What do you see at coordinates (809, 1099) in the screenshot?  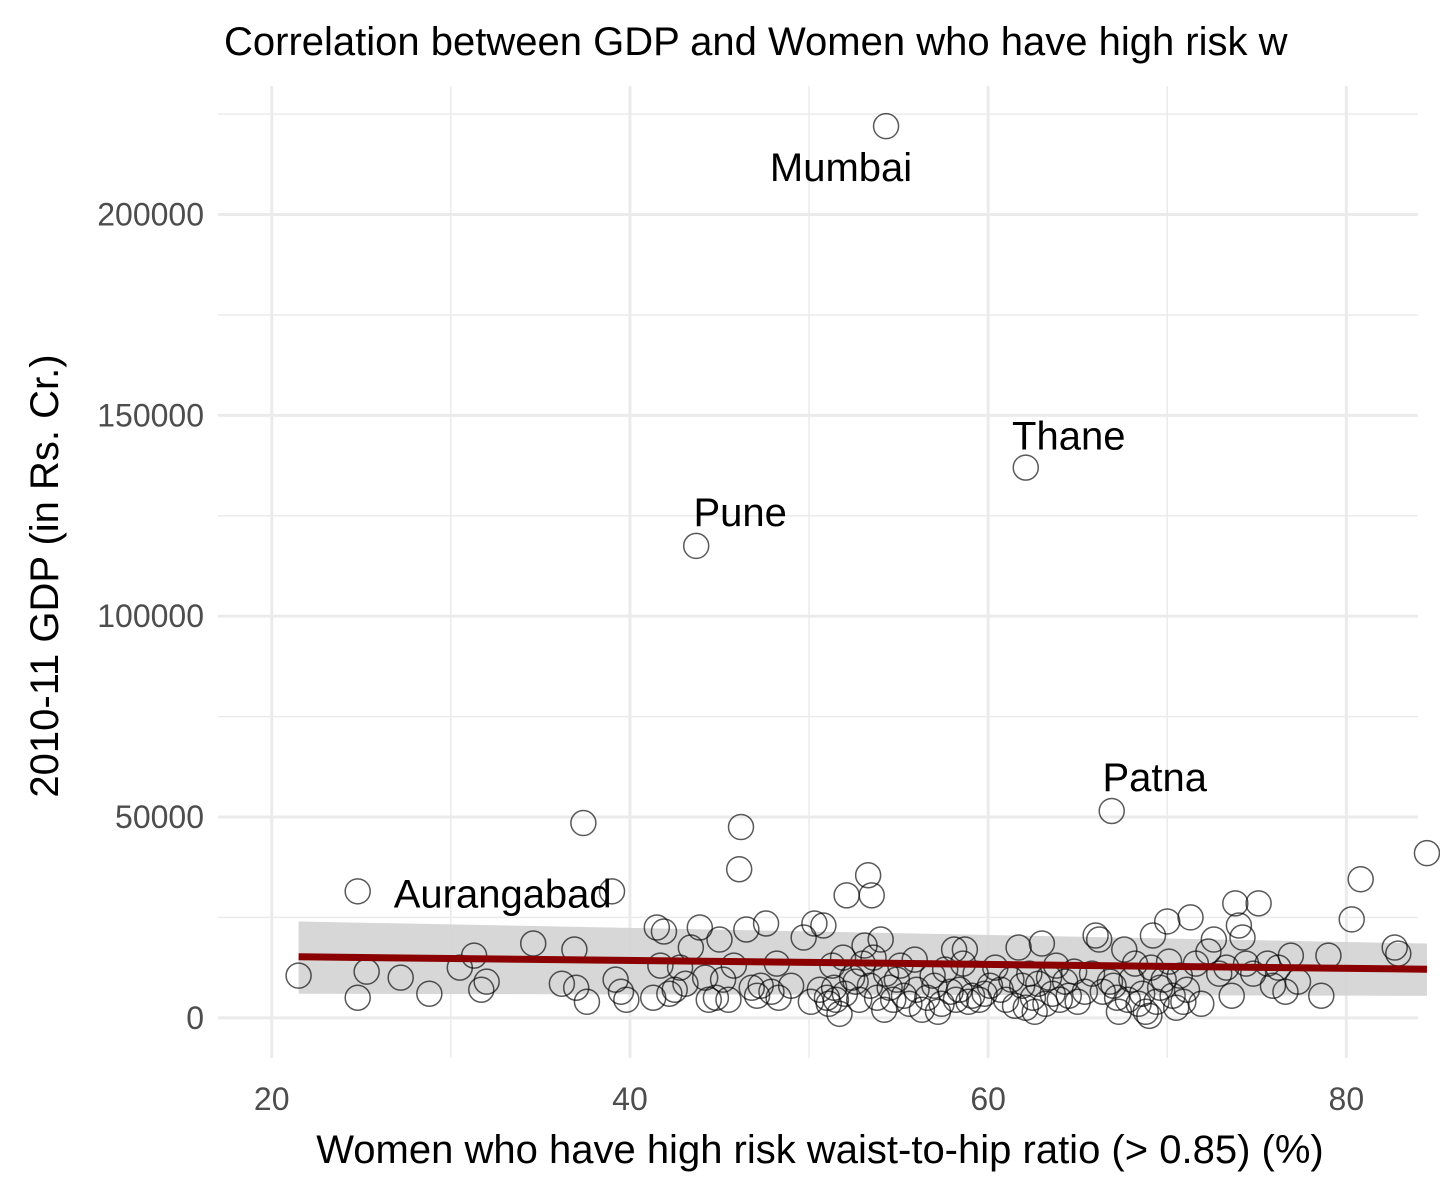 I see `x-tick-labels: 20 40 60 80` at bounding box center [809, 1099].